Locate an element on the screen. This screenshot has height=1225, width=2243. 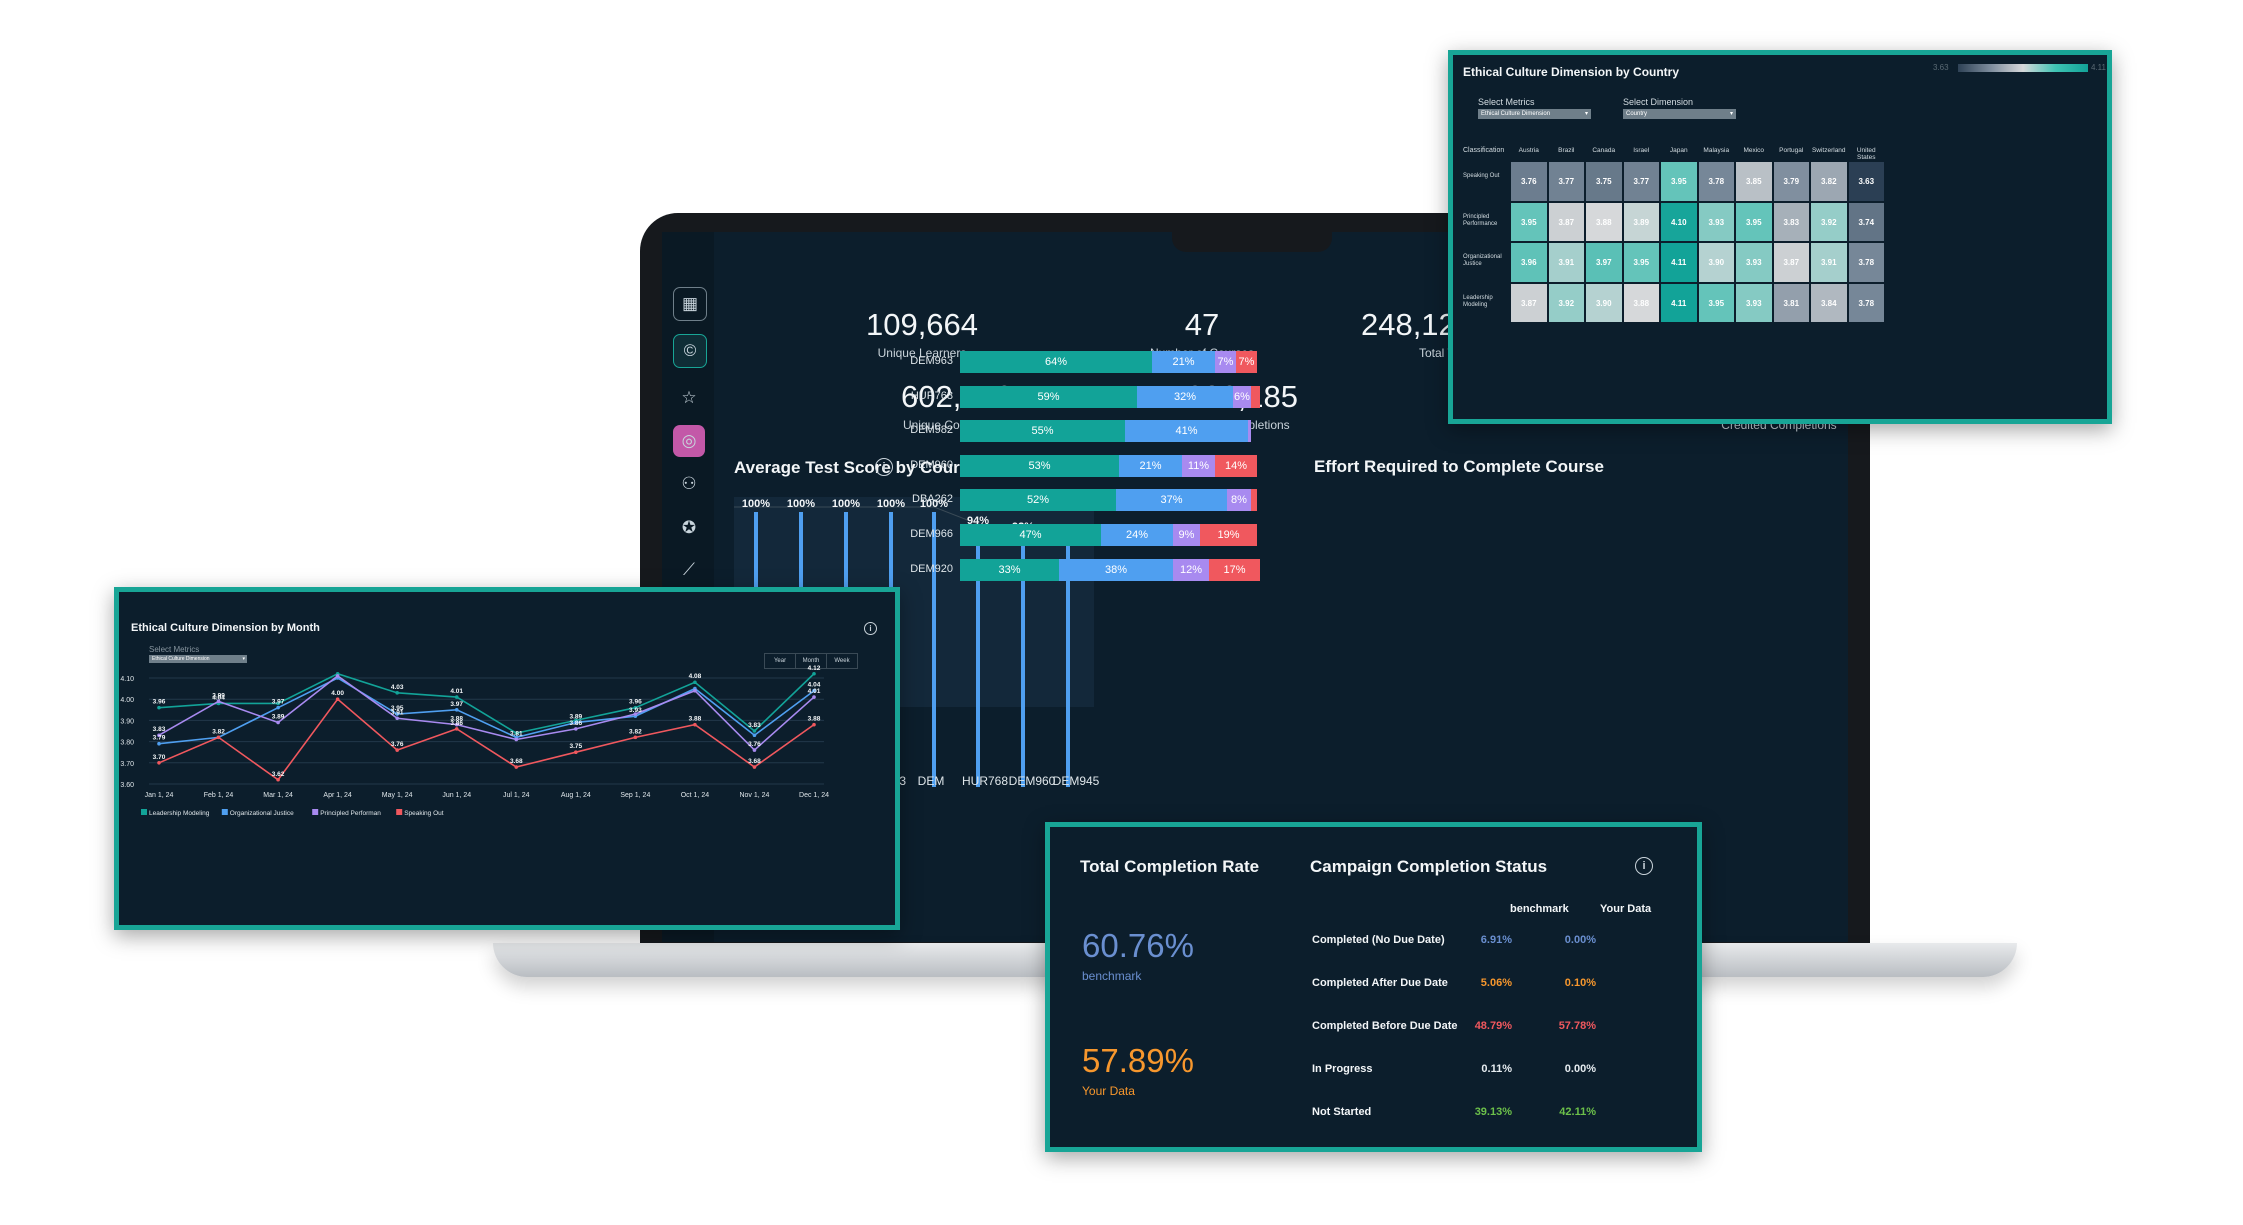
heatmap-cell: 3.63 is located at coordinates (1866, 181).